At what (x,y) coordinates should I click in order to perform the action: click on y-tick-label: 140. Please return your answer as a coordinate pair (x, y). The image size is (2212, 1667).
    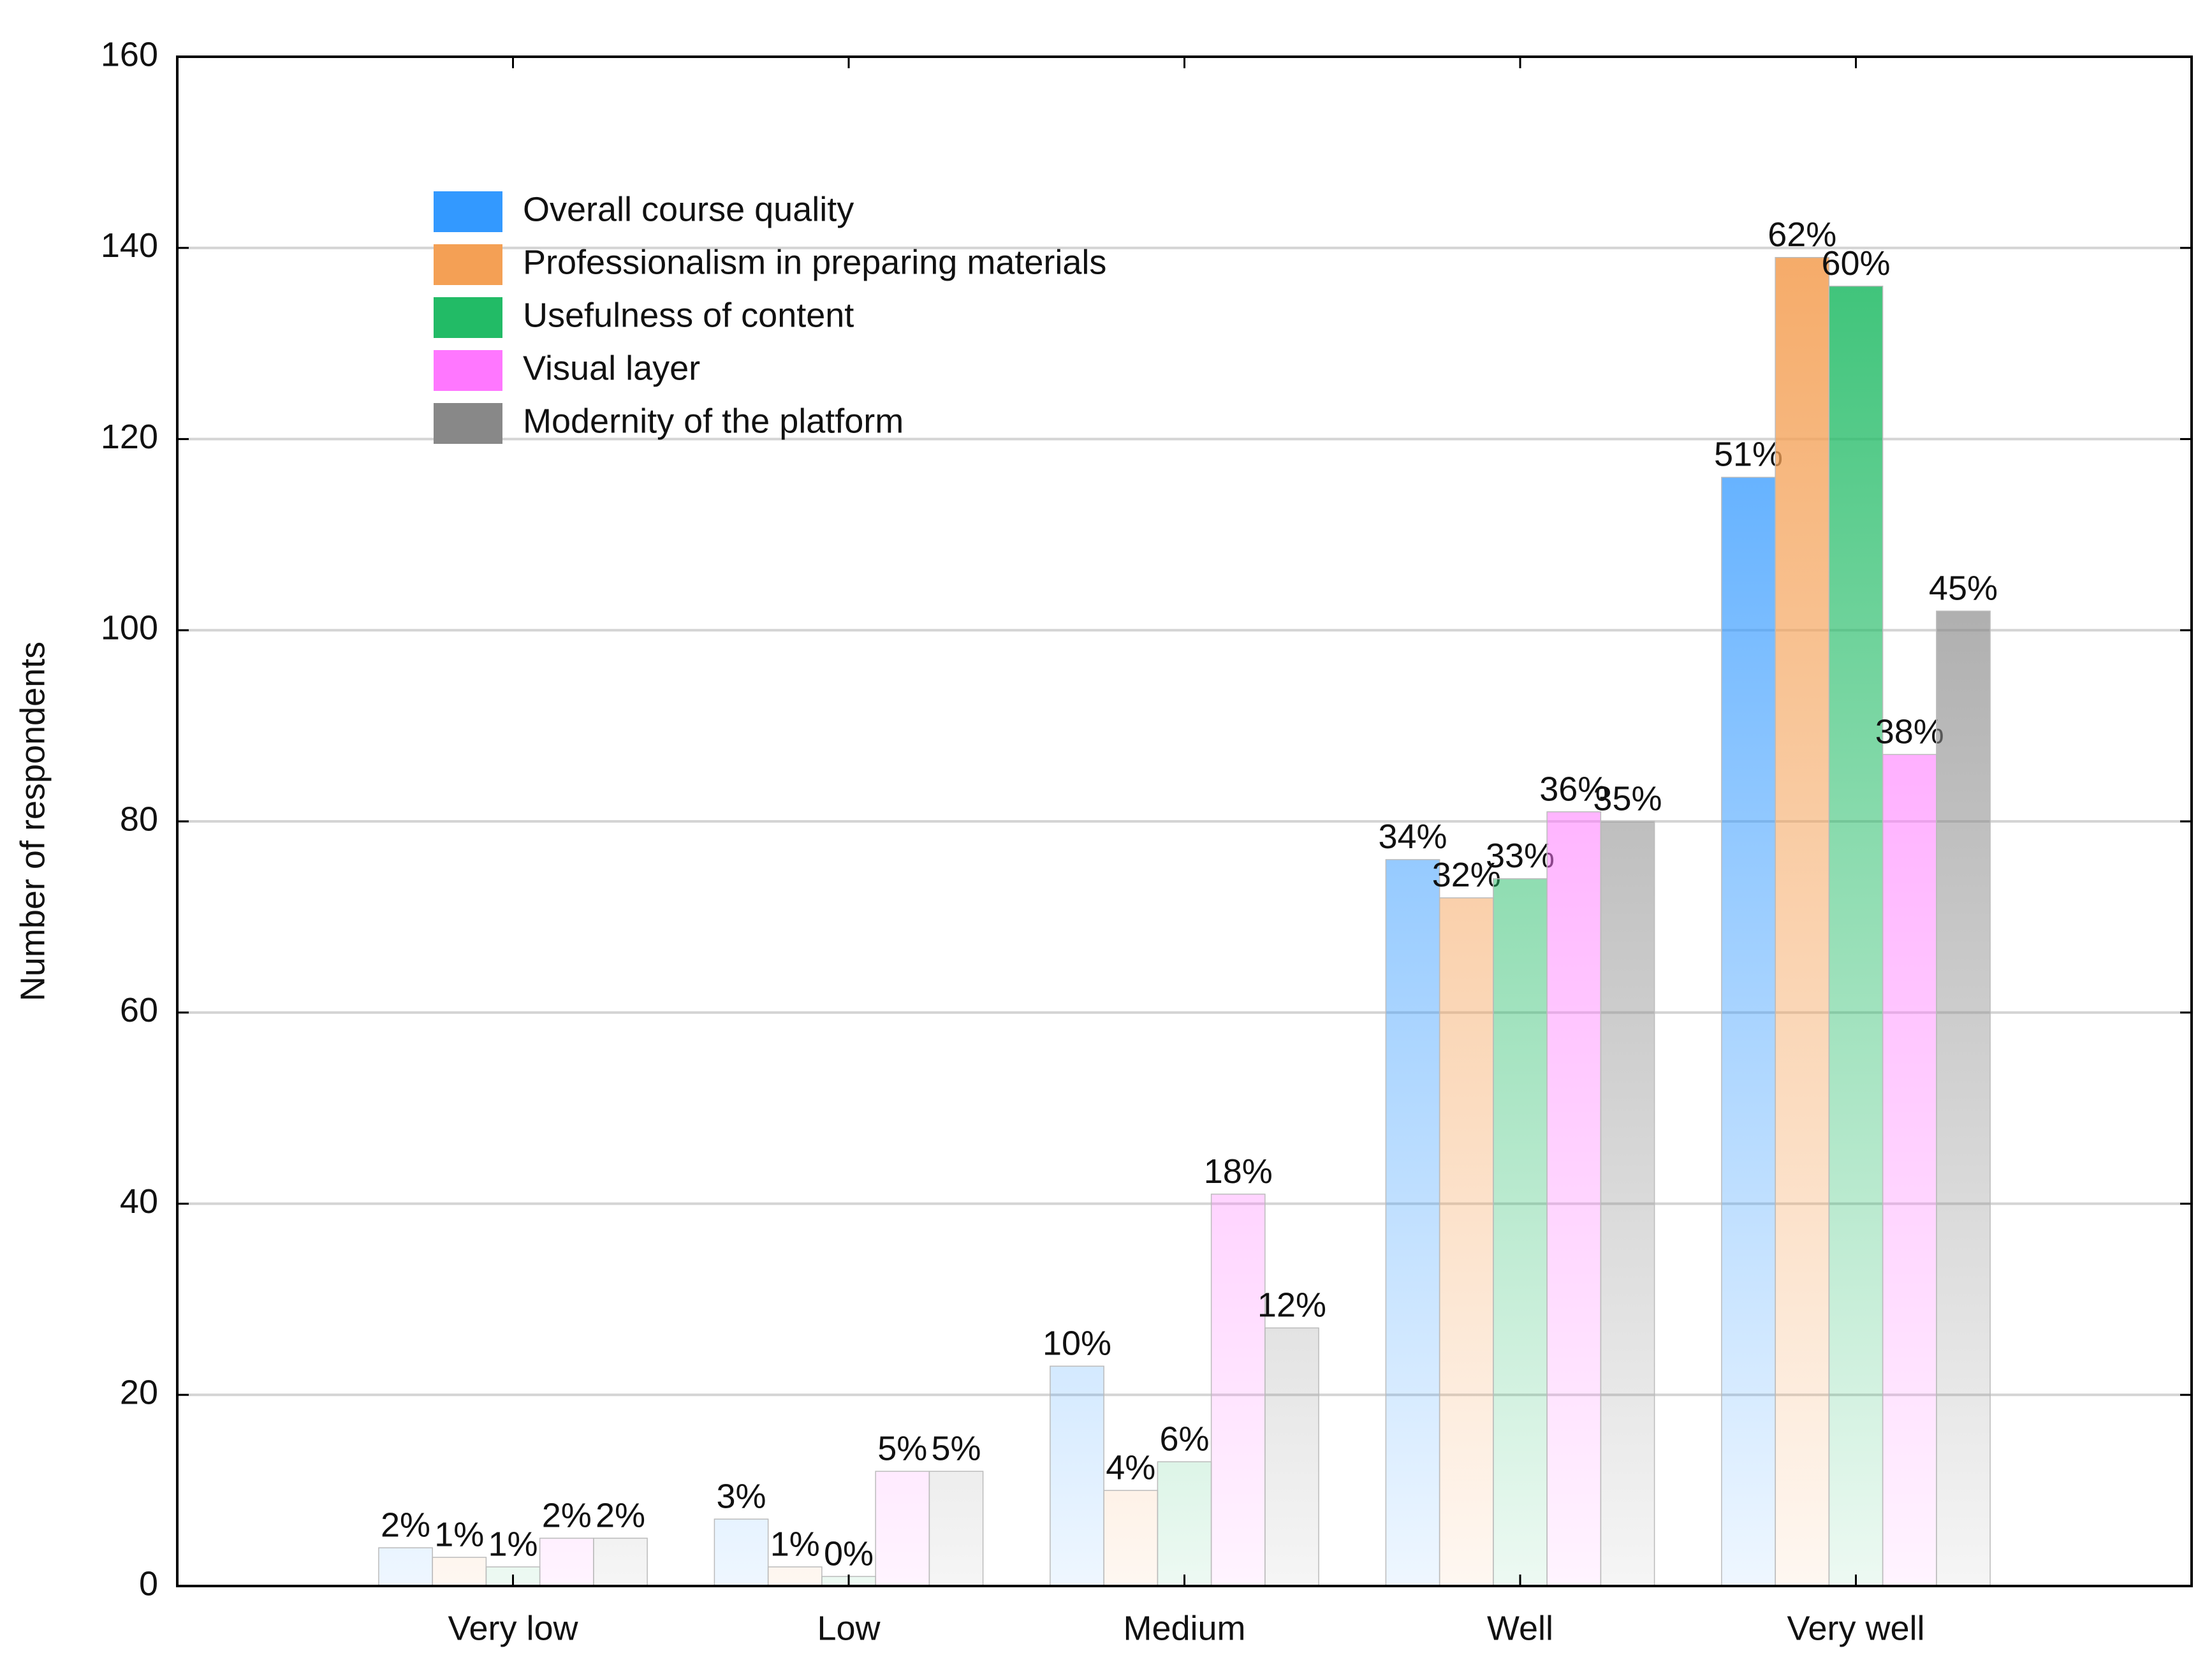
    Looking at the image, I should click on (129, 245).